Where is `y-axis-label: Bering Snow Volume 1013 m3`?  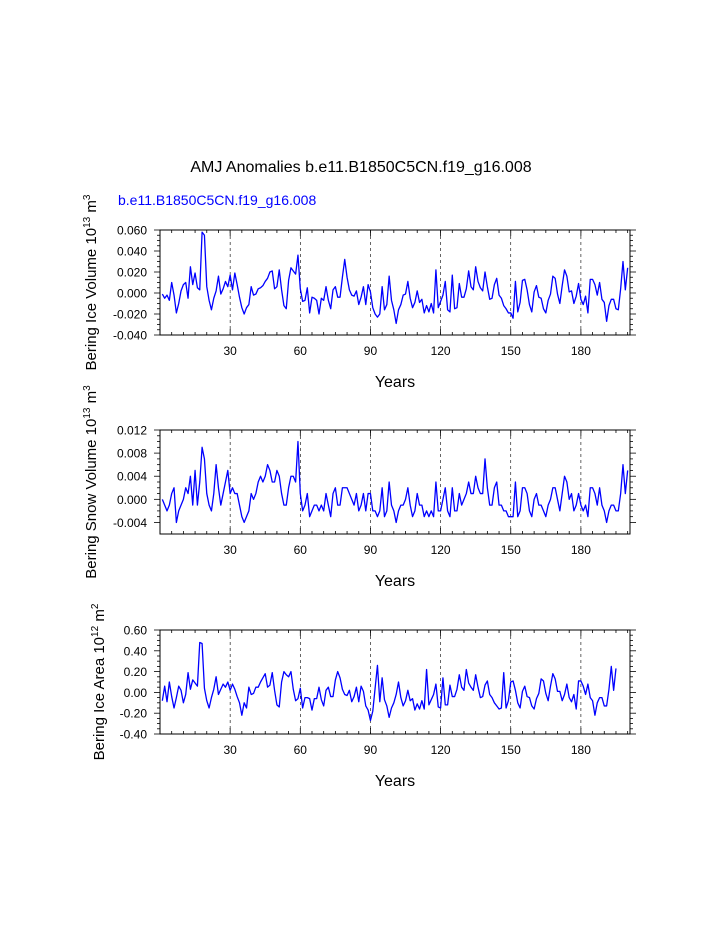
y-axis-label: Bering Snow Volume 1013 m3 is located at coordinates (91, 482).